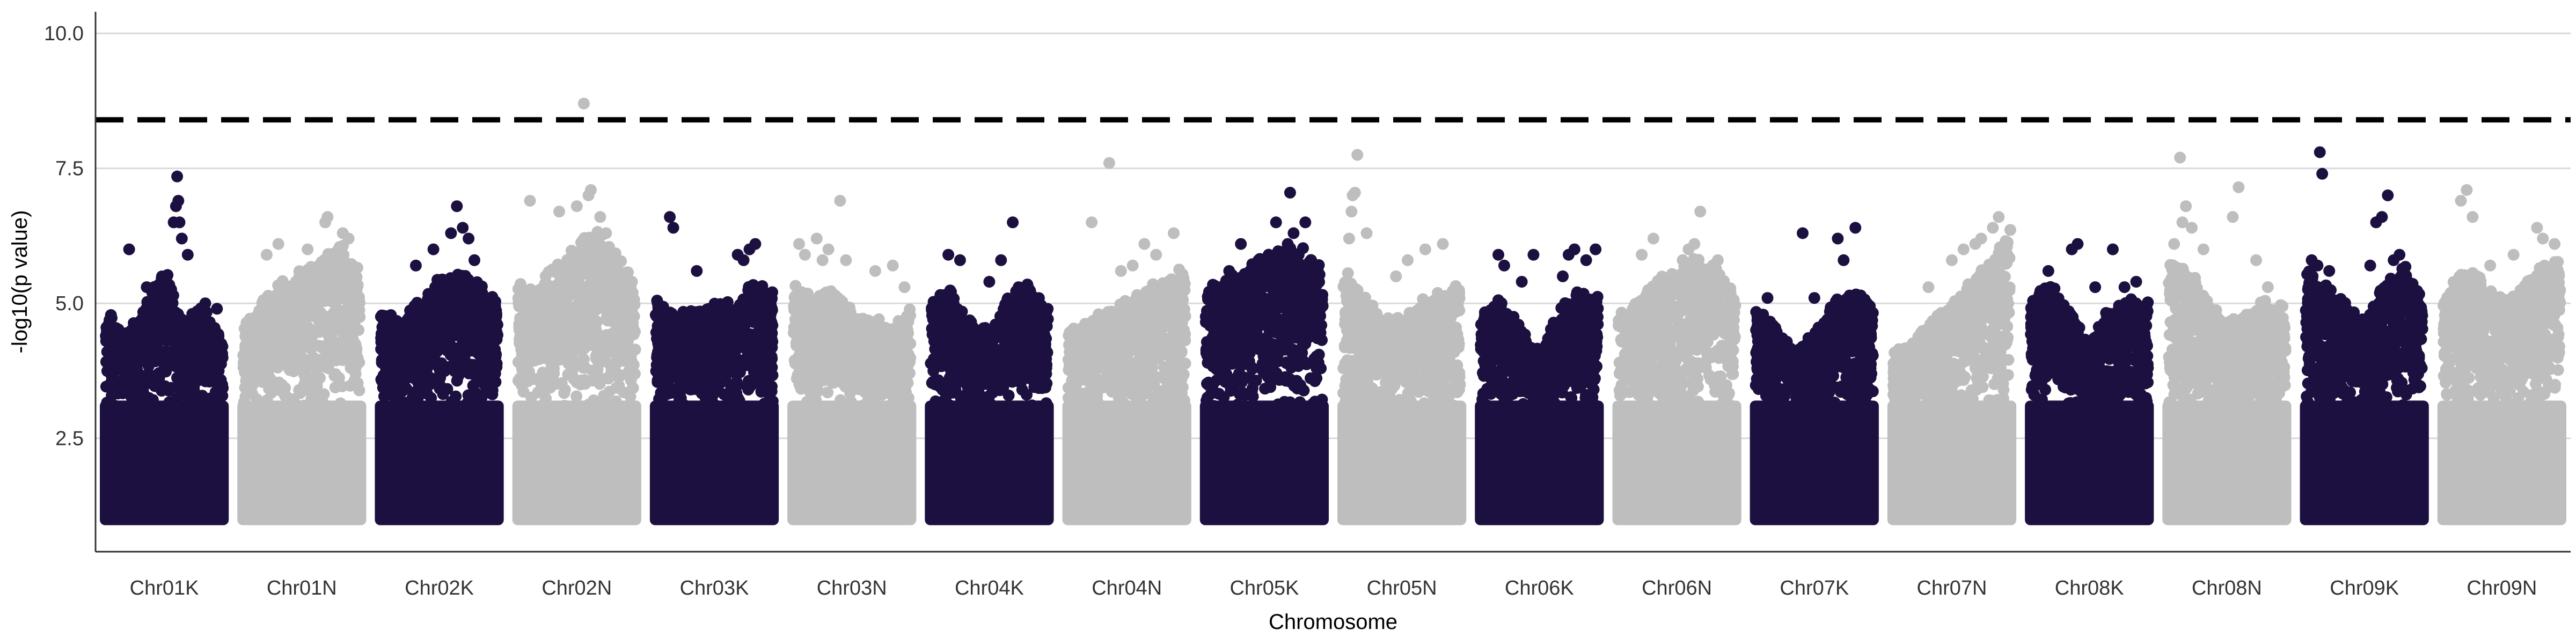 The width and height of the screenshot is (2576, 644). I want to click on dense-block-Chr03N, so click(852, 462).